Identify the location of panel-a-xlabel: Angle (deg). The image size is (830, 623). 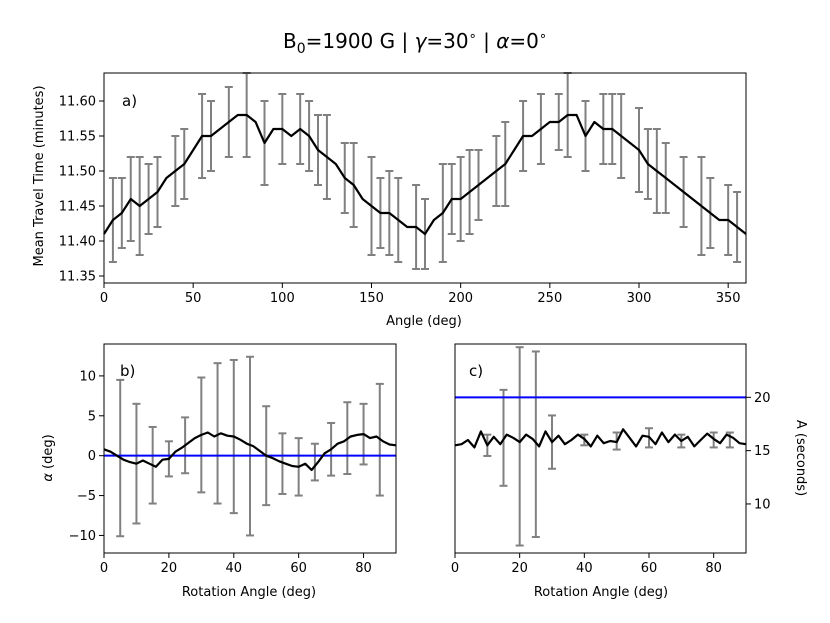
(424, 321).